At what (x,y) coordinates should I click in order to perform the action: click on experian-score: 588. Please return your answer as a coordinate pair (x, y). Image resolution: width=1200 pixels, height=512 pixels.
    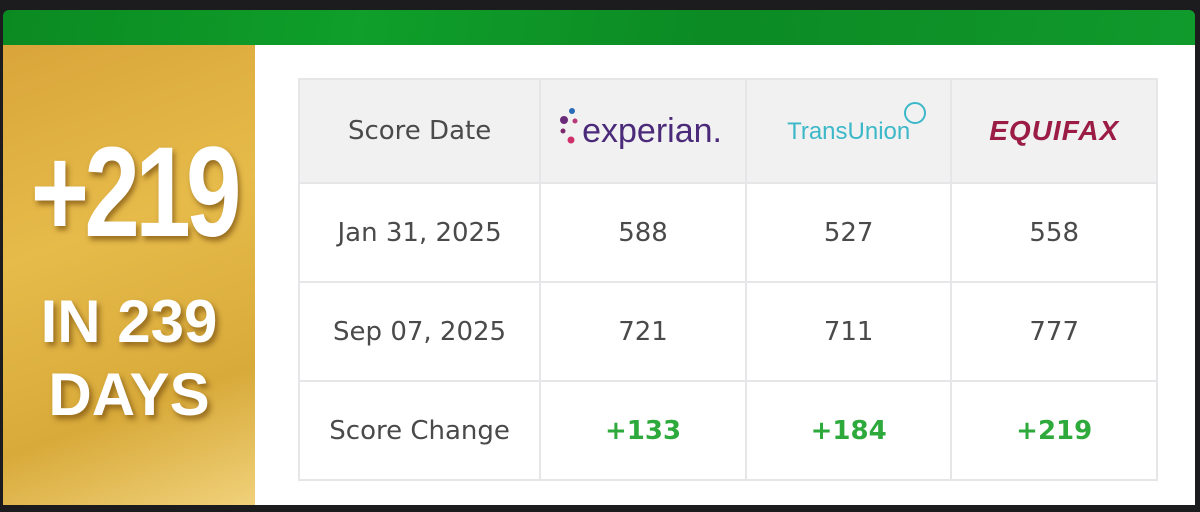
    Looking at the image, I should click on (643, 232).